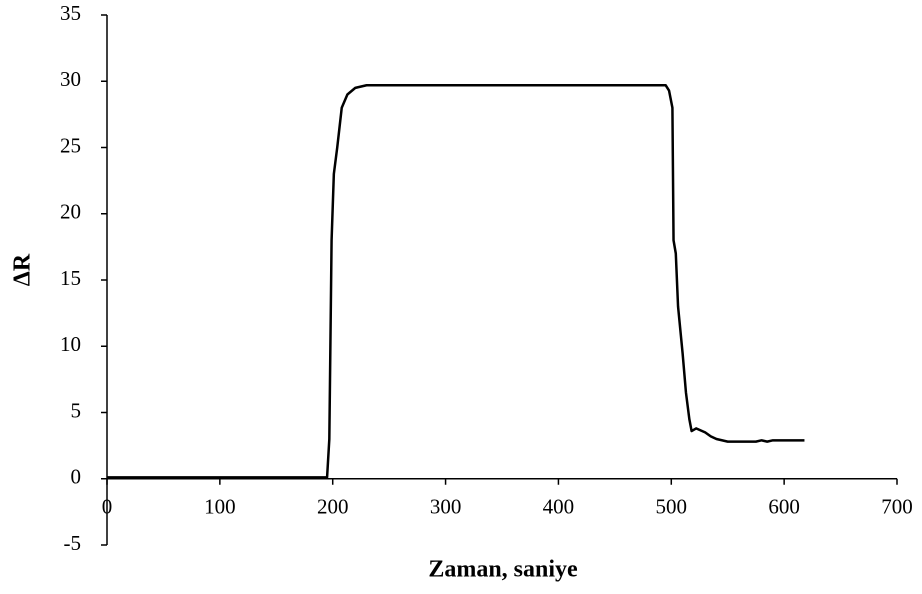 The height and width of the screenshot is (594, 922). I want to click on x-tick-label: 200, so click(333, 507).